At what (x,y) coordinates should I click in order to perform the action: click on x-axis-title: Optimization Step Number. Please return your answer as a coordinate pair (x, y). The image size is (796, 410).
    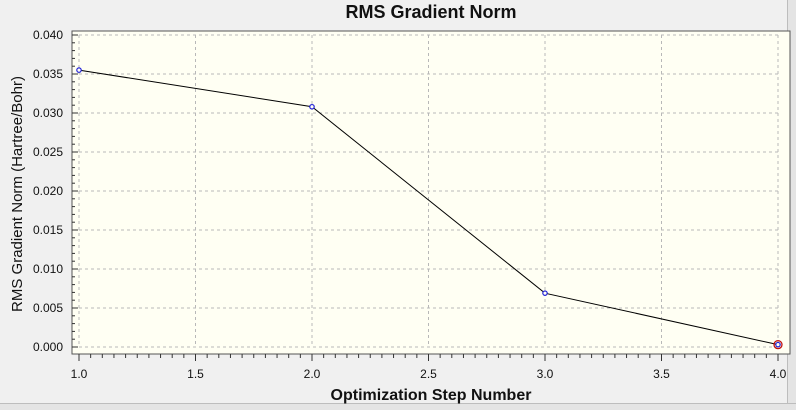
    Looking at the image, I should click on (431, 395).